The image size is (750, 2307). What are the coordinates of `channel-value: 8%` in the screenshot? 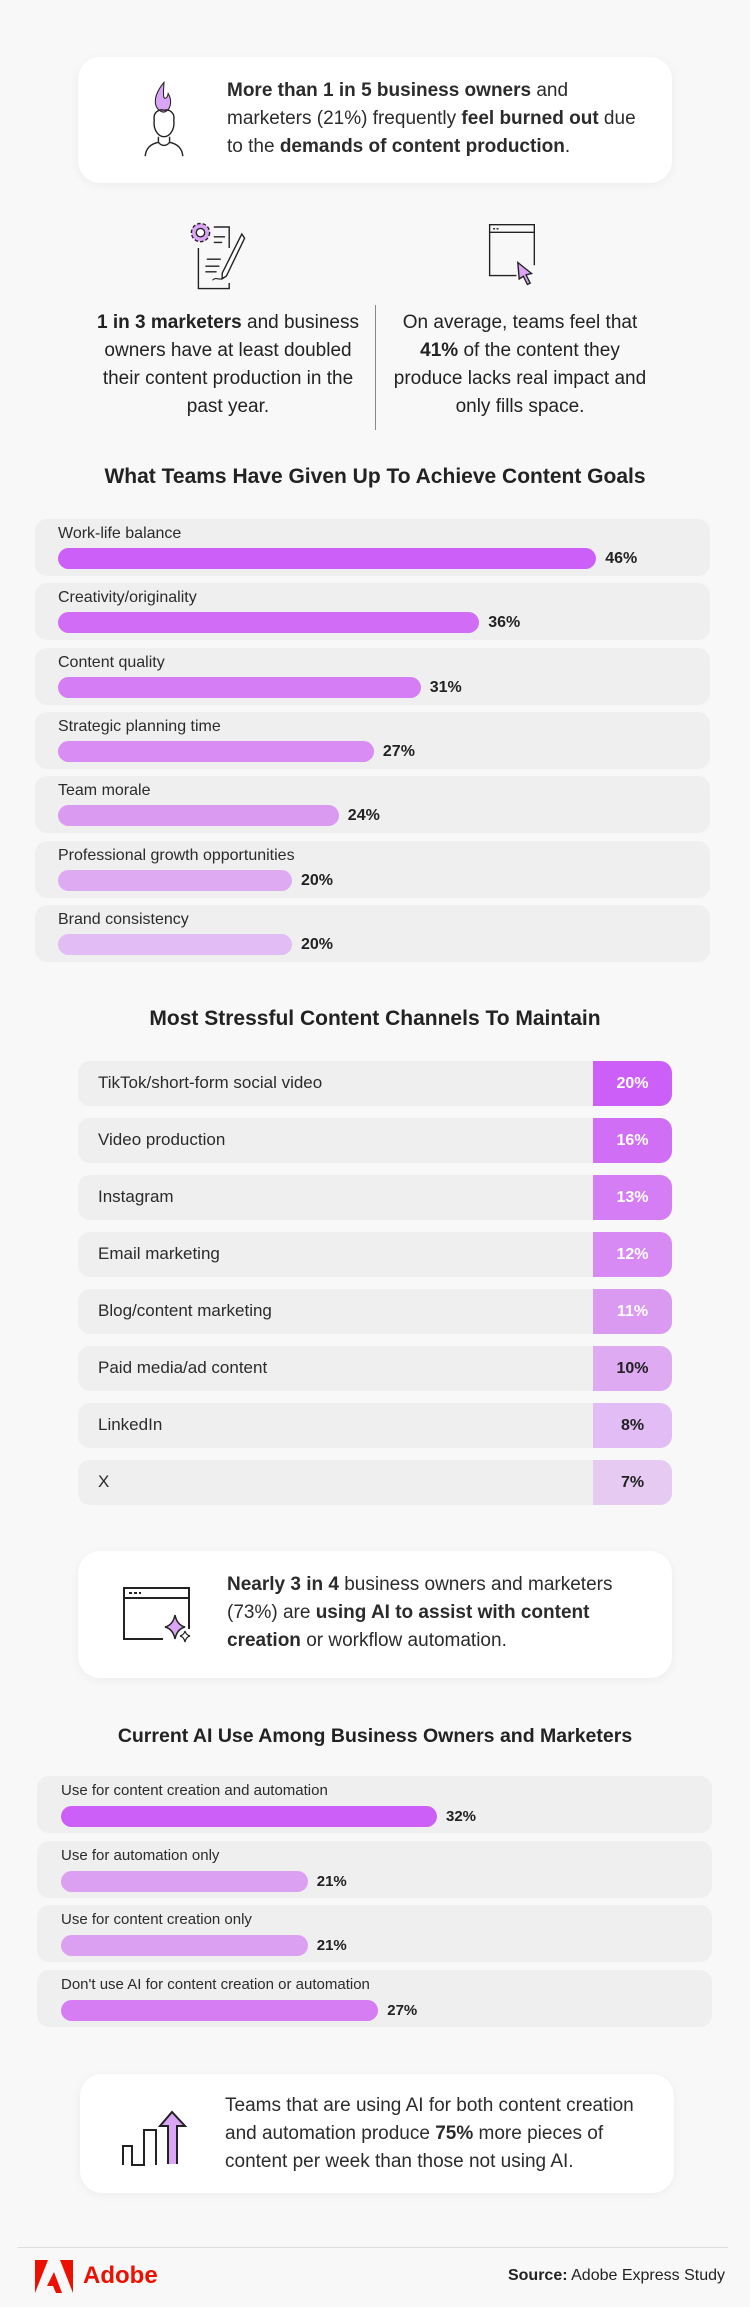 It's located at (632, 1425).